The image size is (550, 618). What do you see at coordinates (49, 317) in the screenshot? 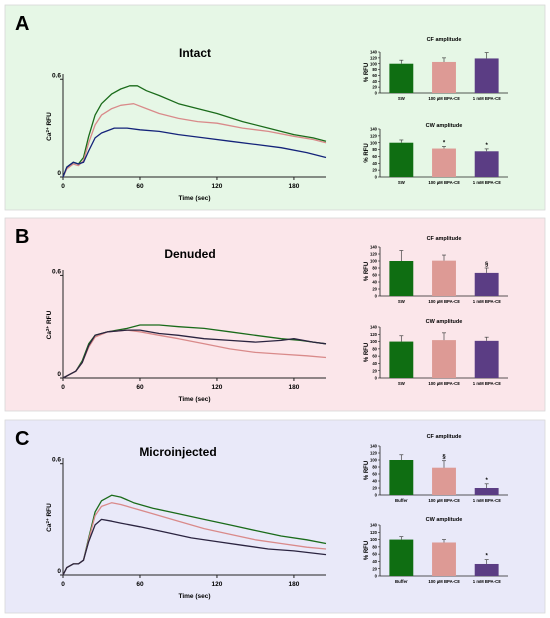
I see `y-label-rest: RFU` at bounding box center [49, 317].